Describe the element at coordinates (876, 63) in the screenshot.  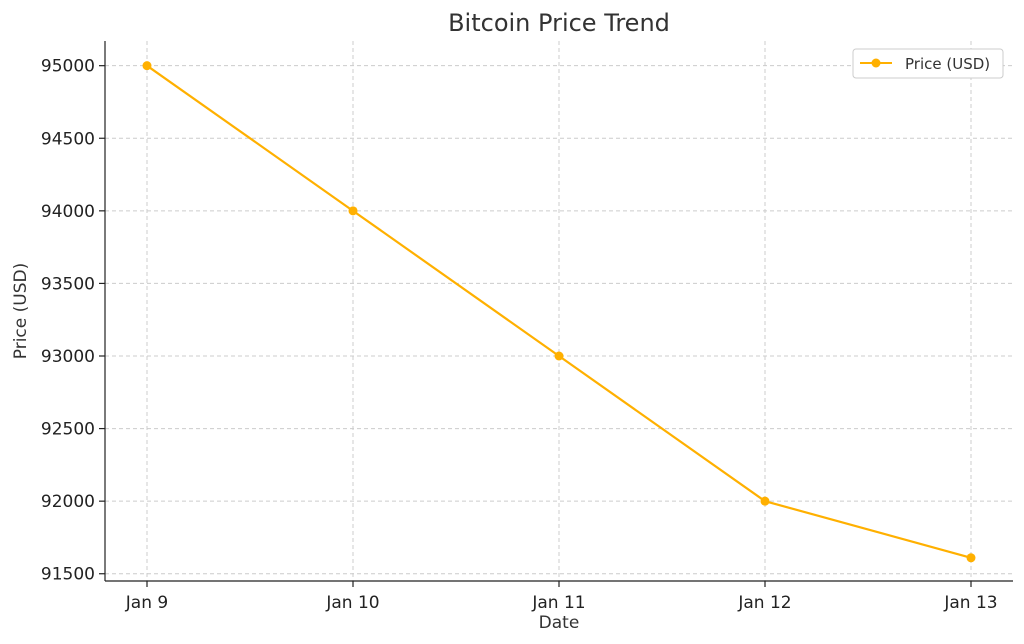
I see `legend-marker-swatch` at that location.